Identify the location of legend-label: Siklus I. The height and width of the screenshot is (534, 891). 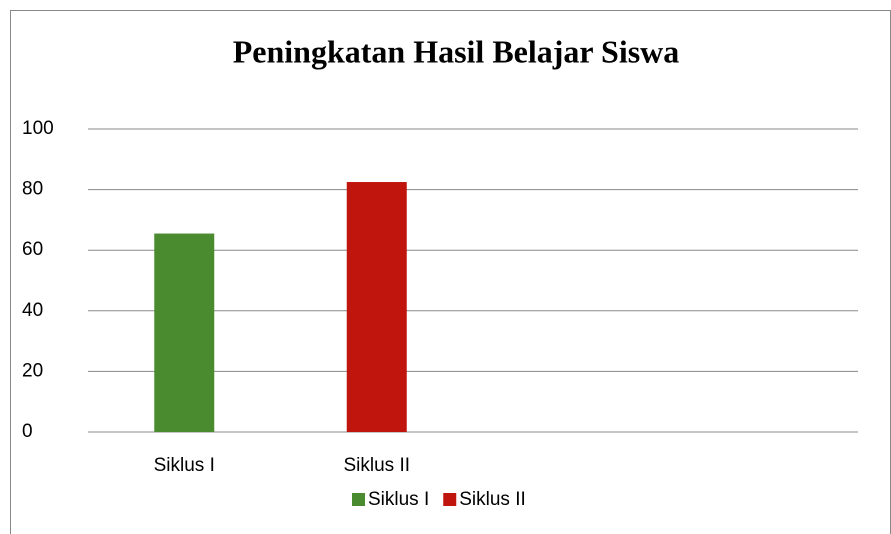
(398, 499).